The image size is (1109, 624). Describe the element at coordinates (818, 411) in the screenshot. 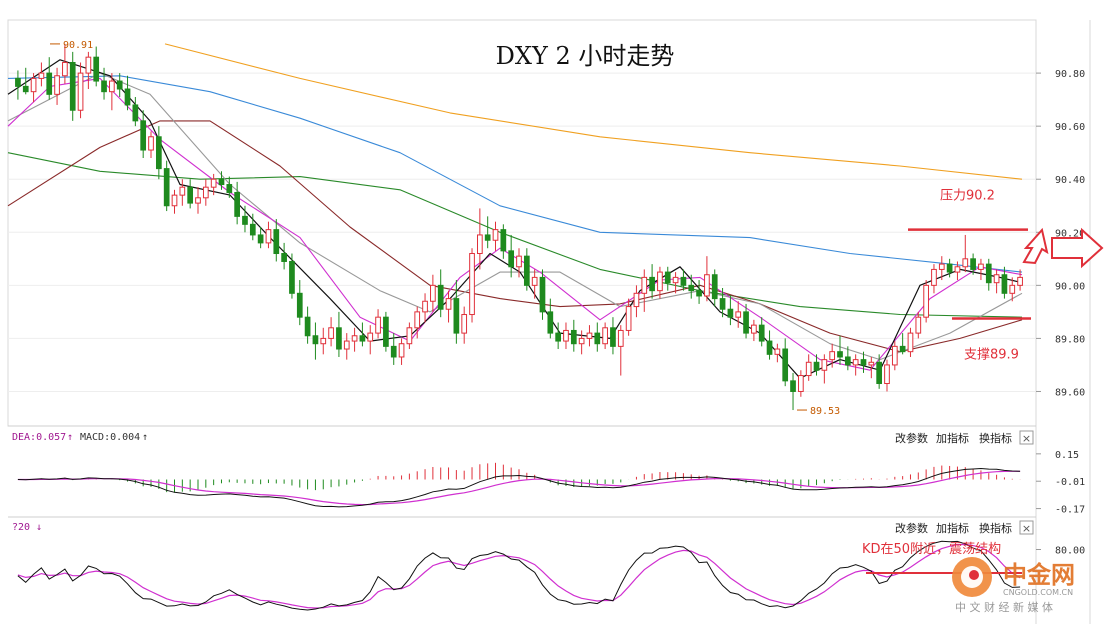

I see `low-marker: 89.53` at that location.